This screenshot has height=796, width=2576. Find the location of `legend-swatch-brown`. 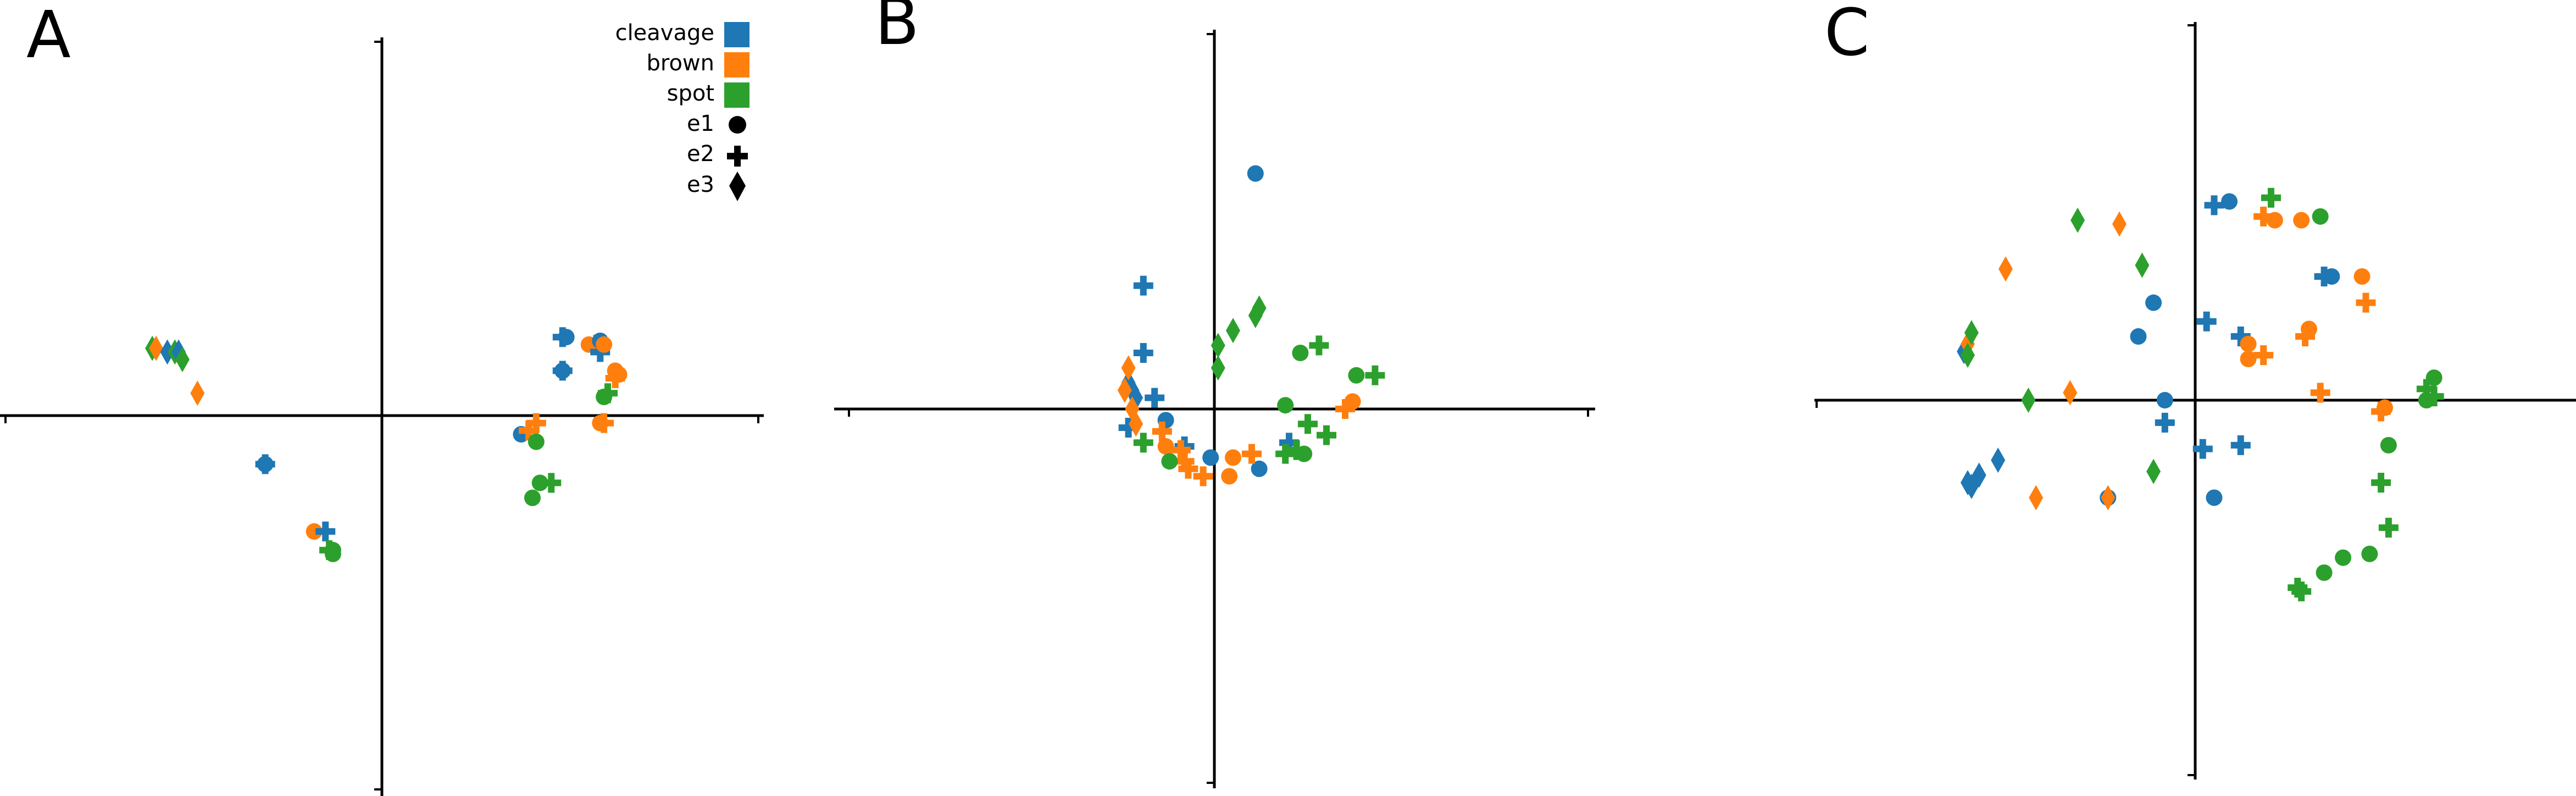

legend-swatch-brown is located at coordinates (737, 65).